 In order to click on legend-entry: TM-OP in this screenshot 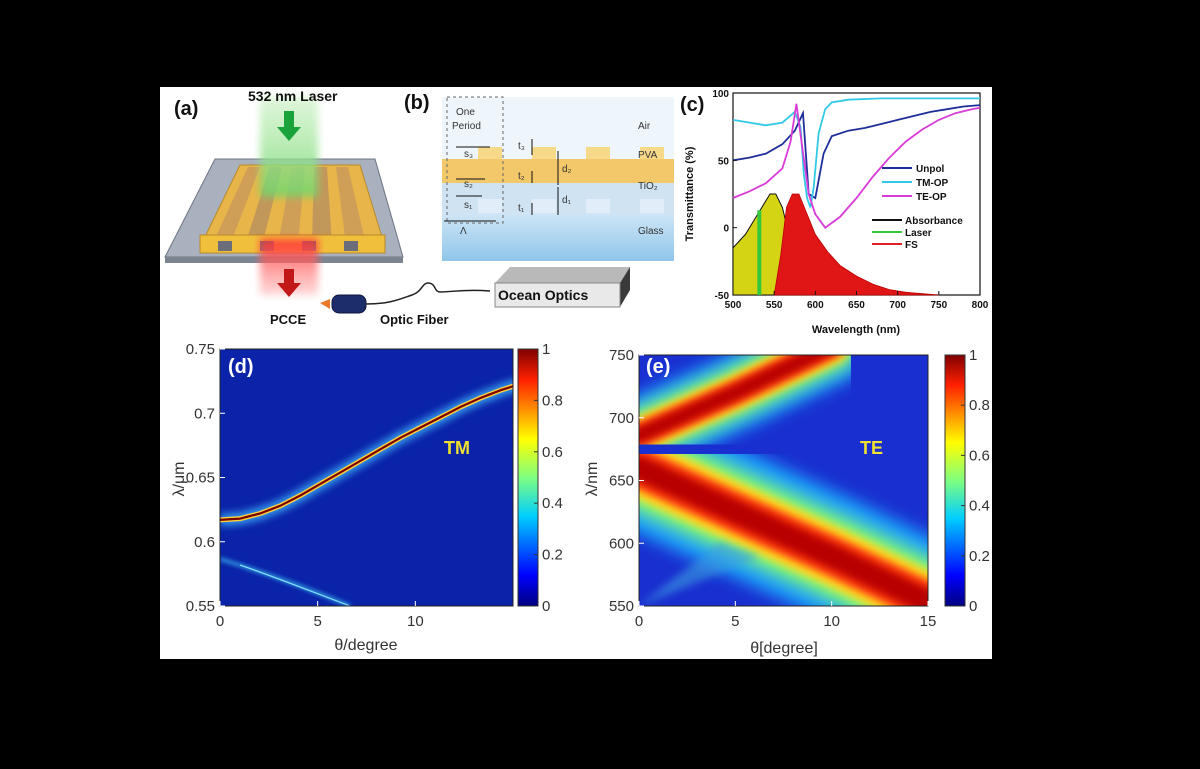, I will do `click(932, 183)`.